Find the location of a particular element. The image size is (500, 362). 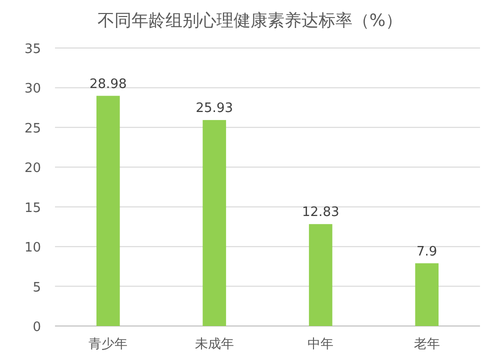

y-tick-label: 20 is located at coordinates (32, 168).